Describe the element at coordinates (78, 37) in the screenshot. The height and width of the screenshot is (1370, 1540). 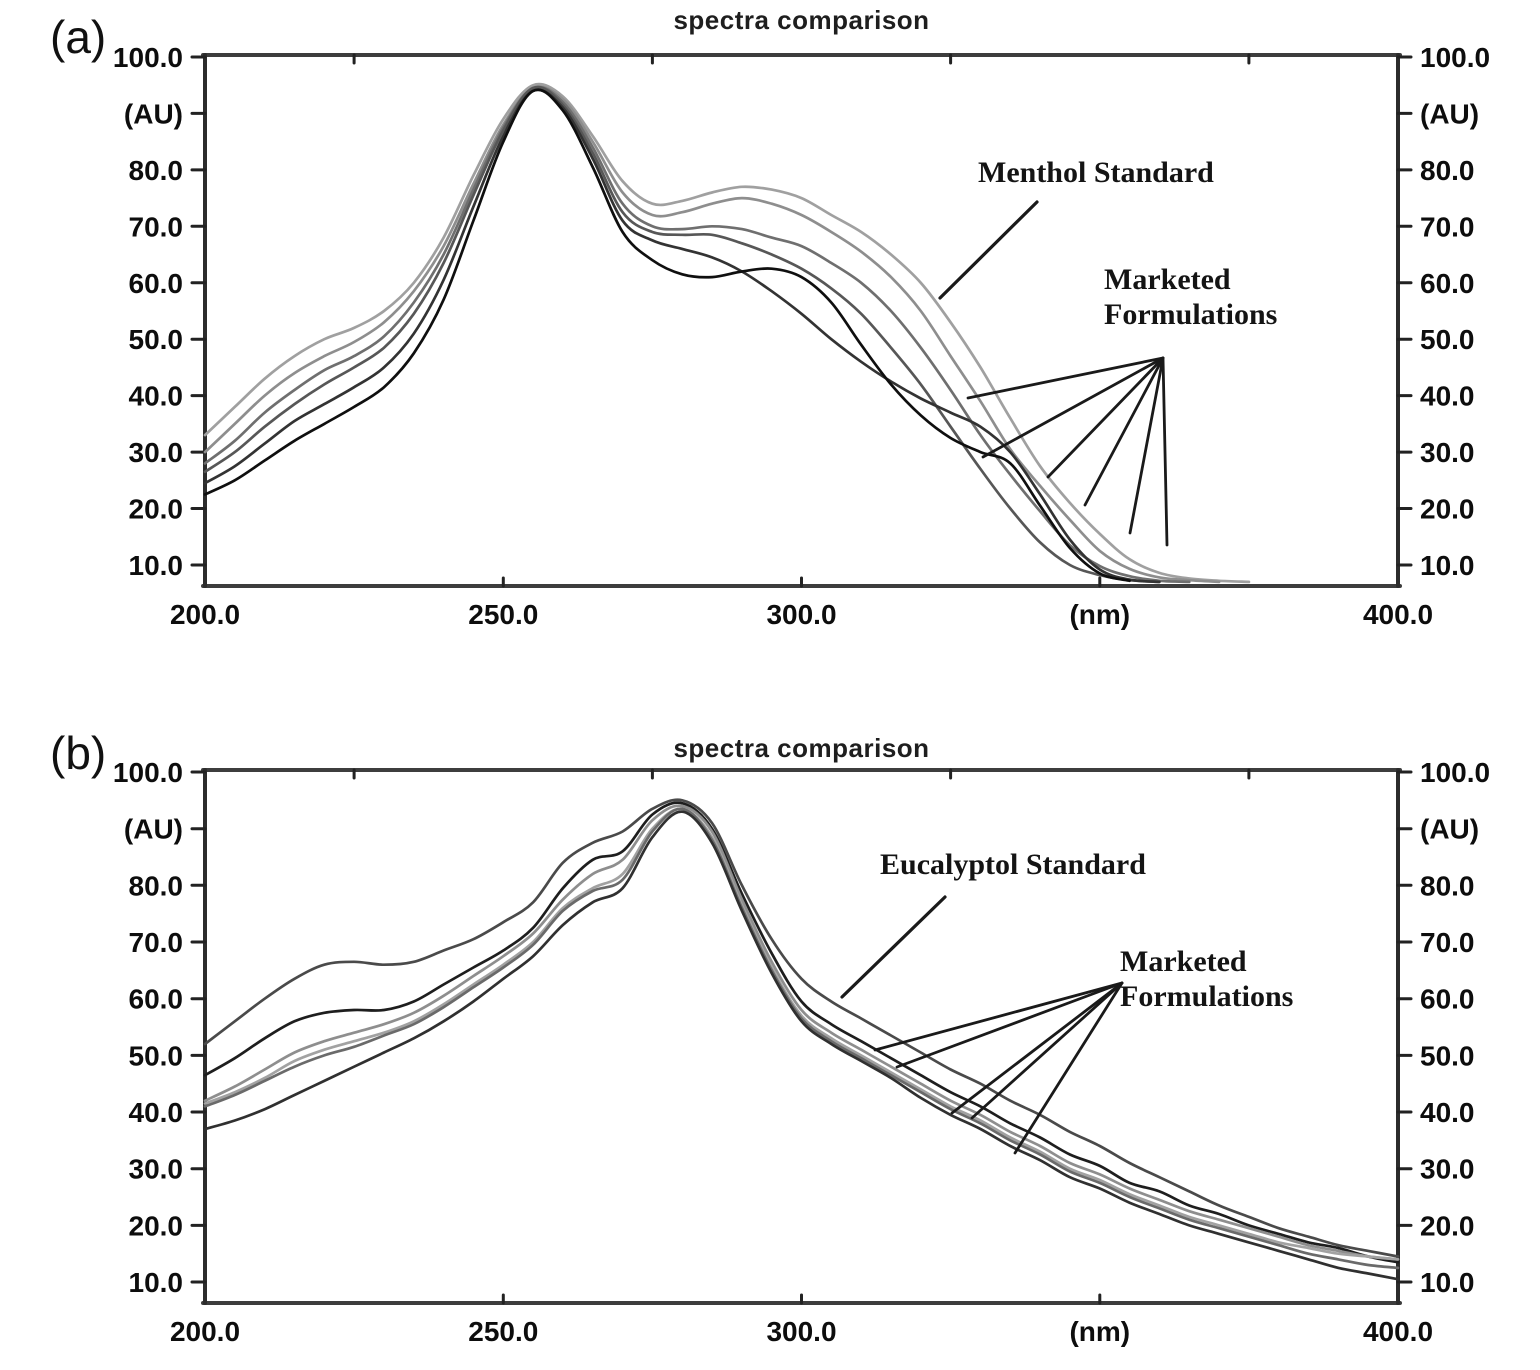
I see `panel-a-label: (a)` at that location.